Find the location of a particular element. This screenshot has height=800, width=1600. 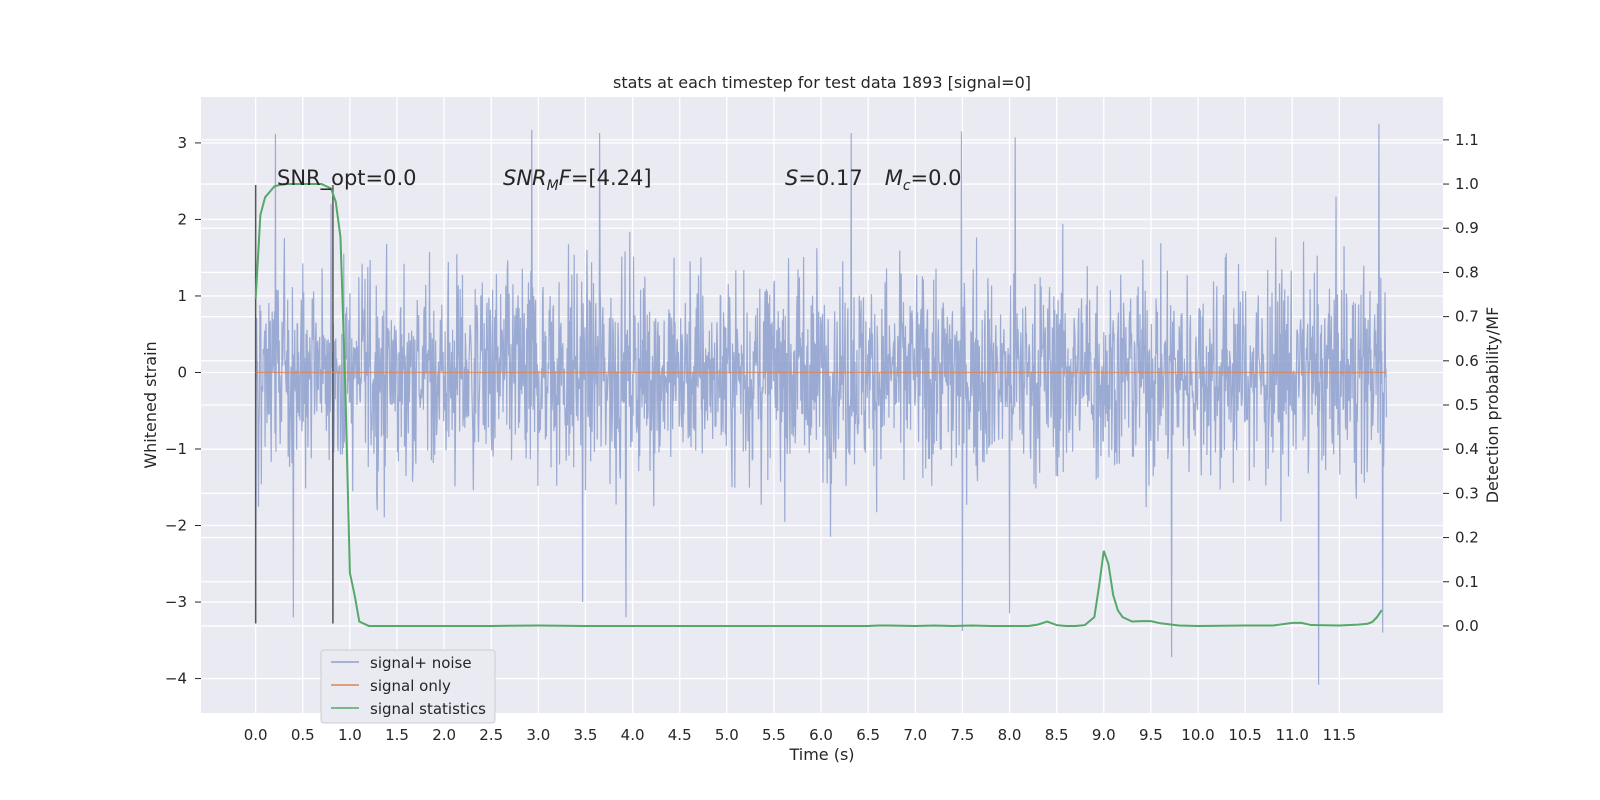

y2-tick-labels: 0.0 0.1 0.2 0.3 0.4 0.5 0.6 0.7 0.8 0.9 1.0 1.1 is located at coordinates (1461, 383).